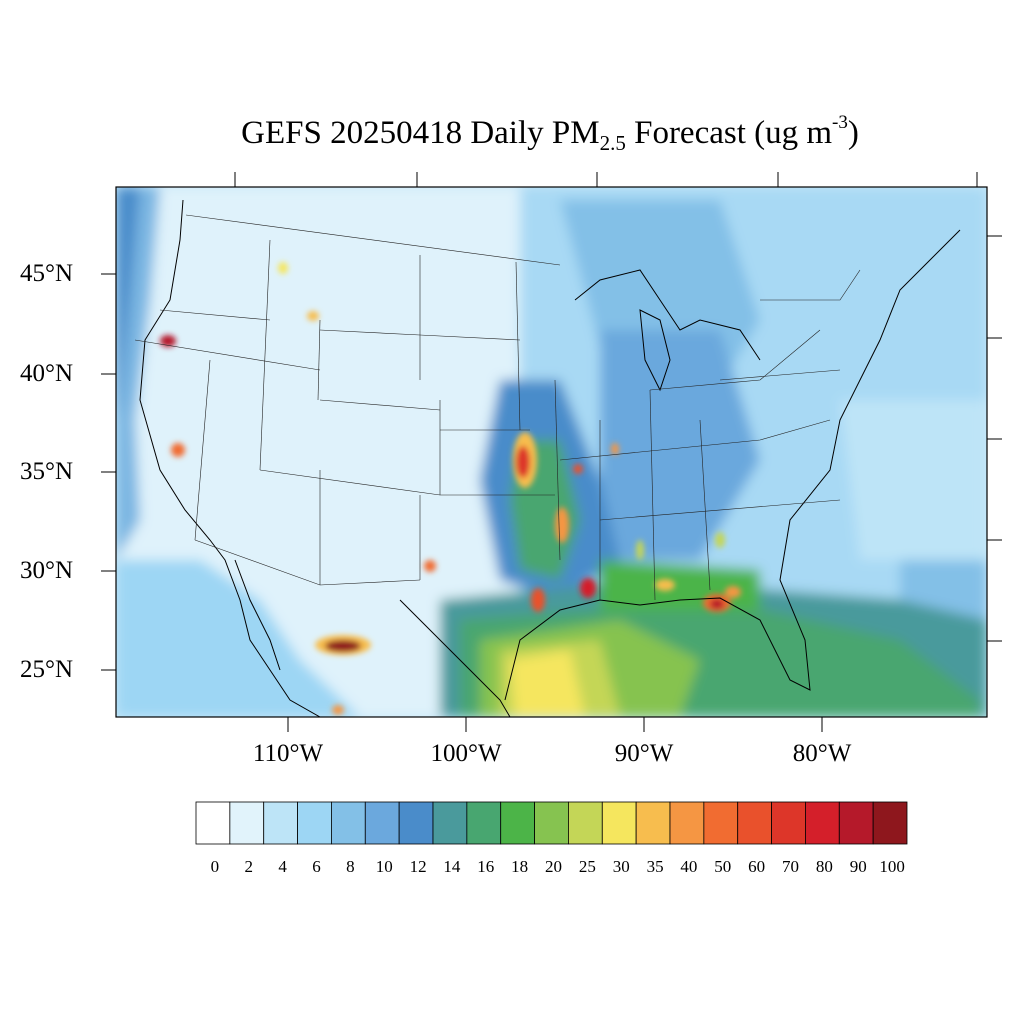  Describe the element at coordinates (282, 866) in the screenshot. I see `colorbar-label: 4` at that location.